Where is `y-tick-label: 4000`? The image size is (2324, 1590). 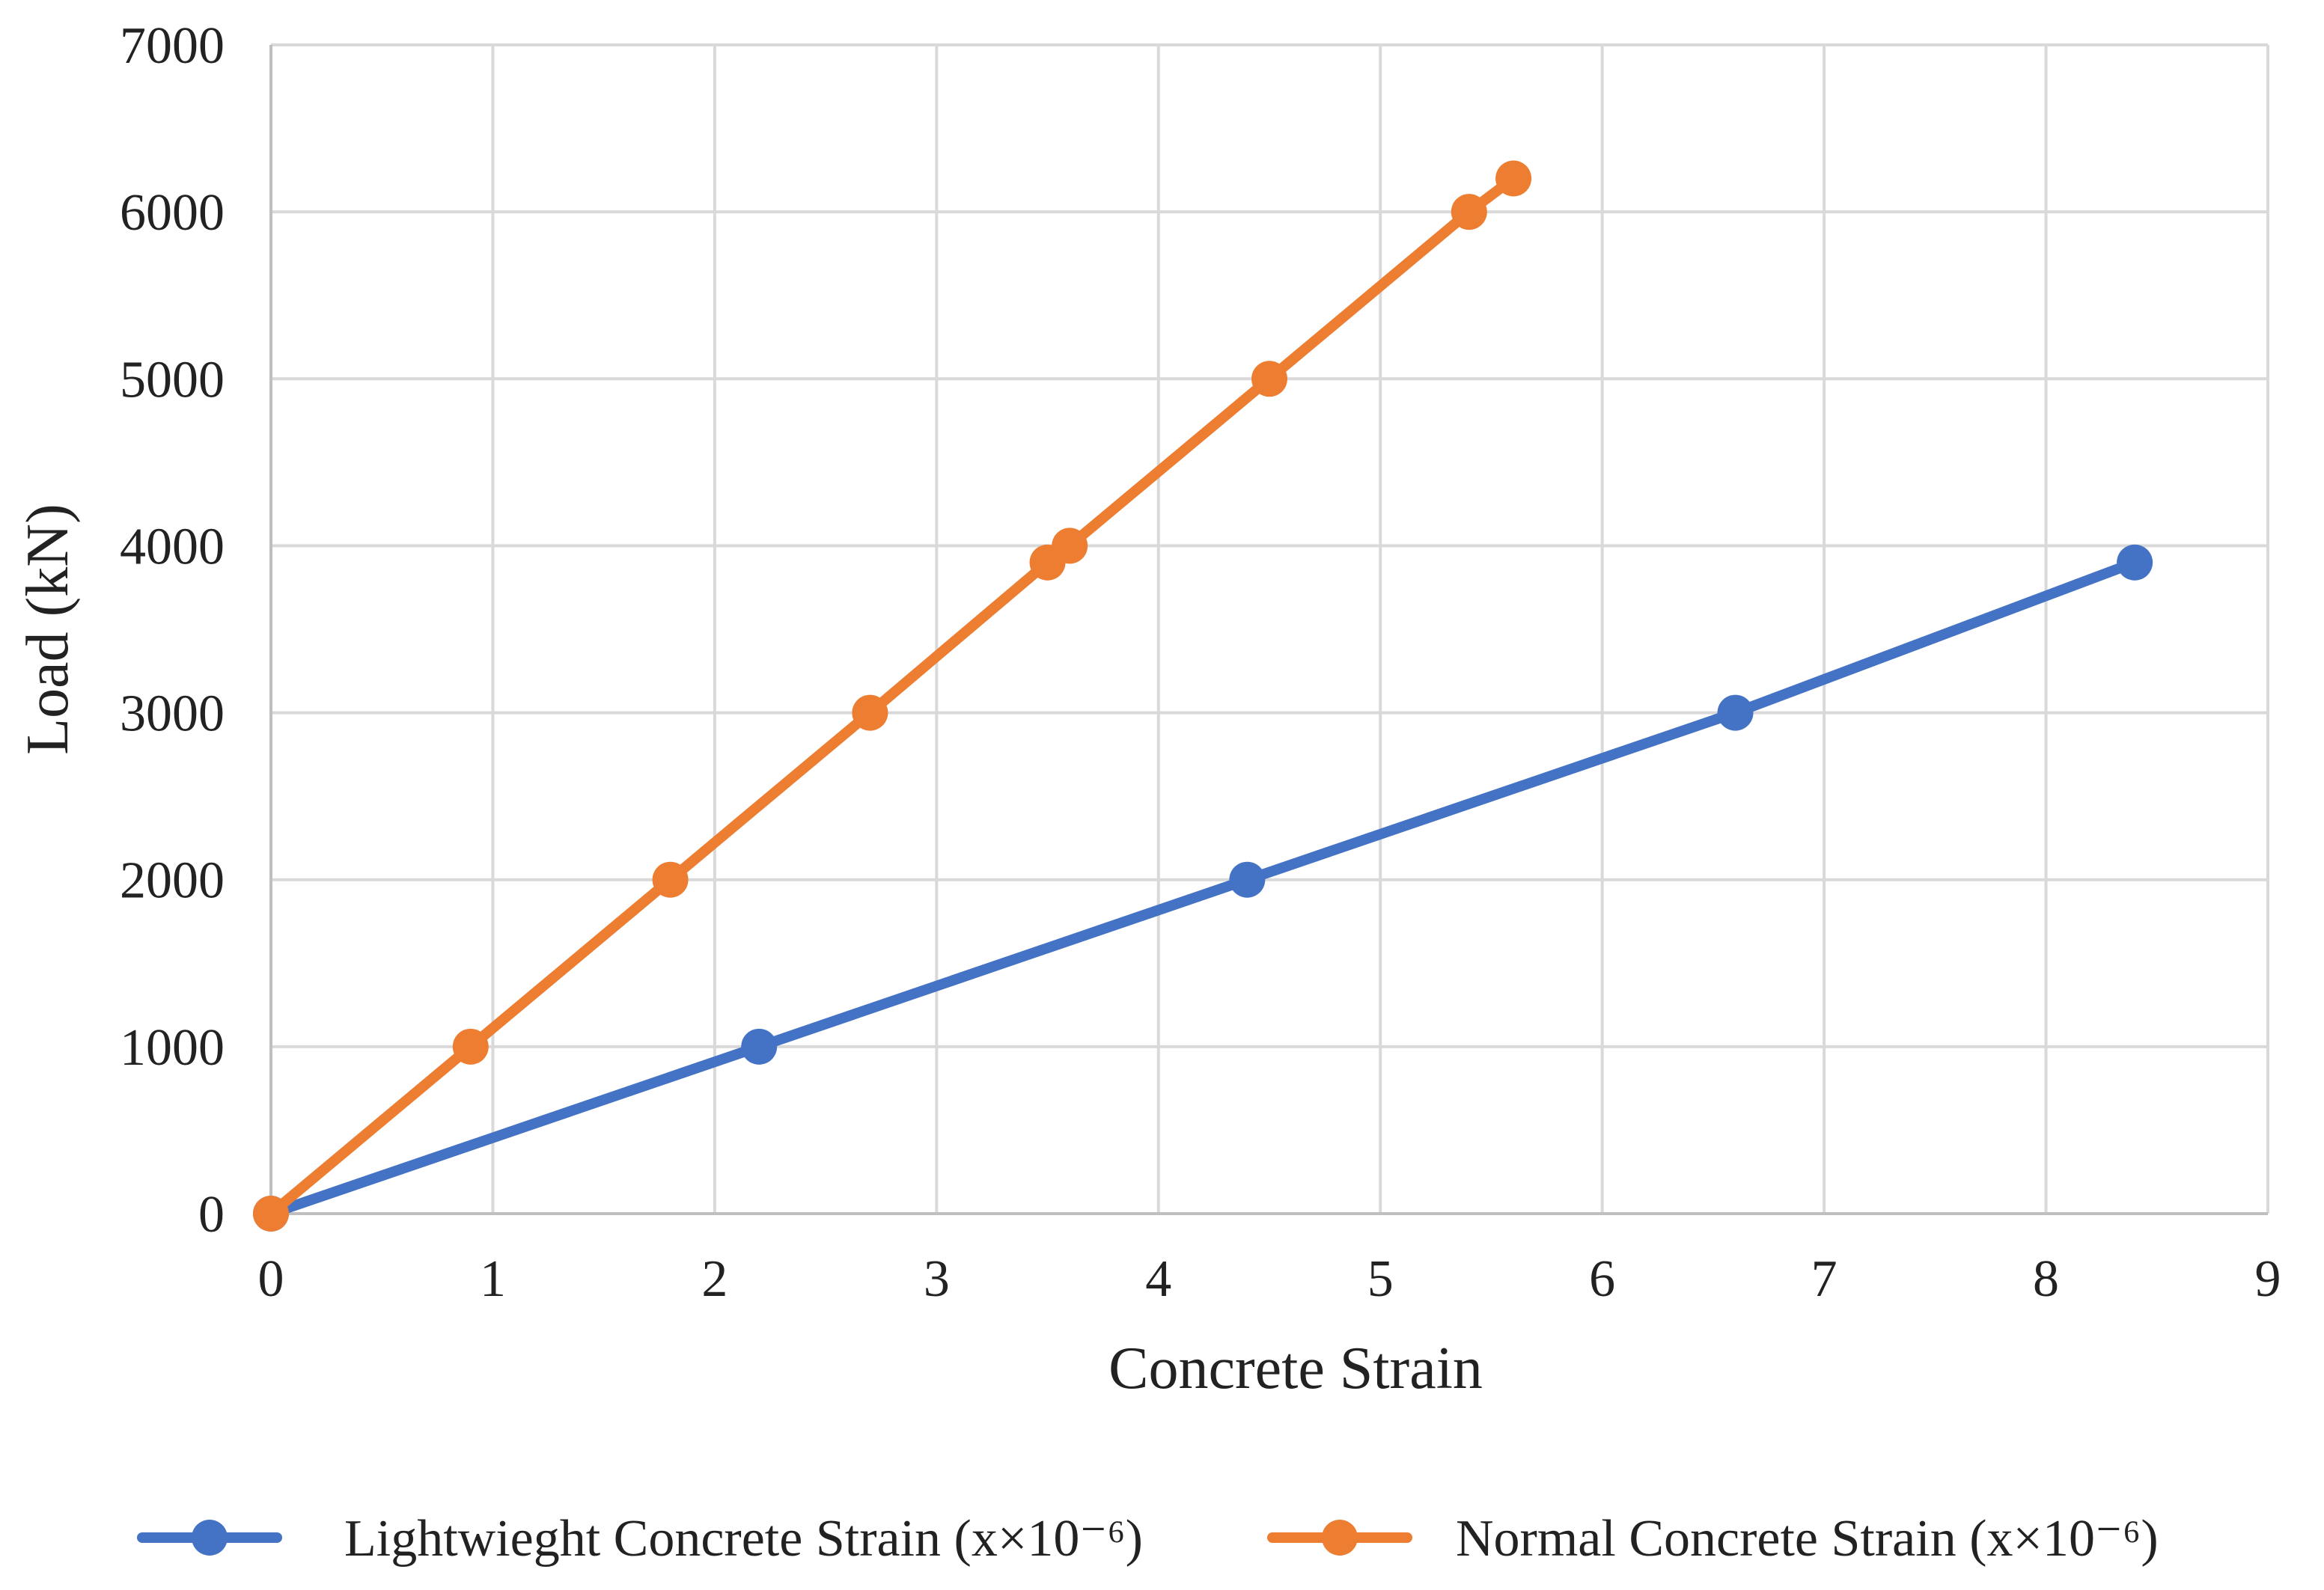 y-tick-label: 4000 is located at coordinates (172, 547).